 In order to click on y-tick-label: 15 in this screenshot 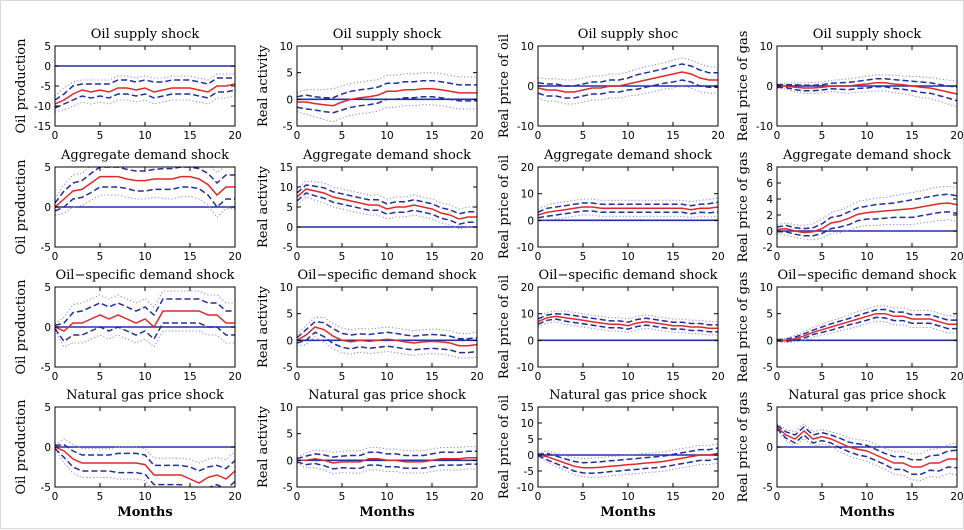, I will do `click(527, 408)`.